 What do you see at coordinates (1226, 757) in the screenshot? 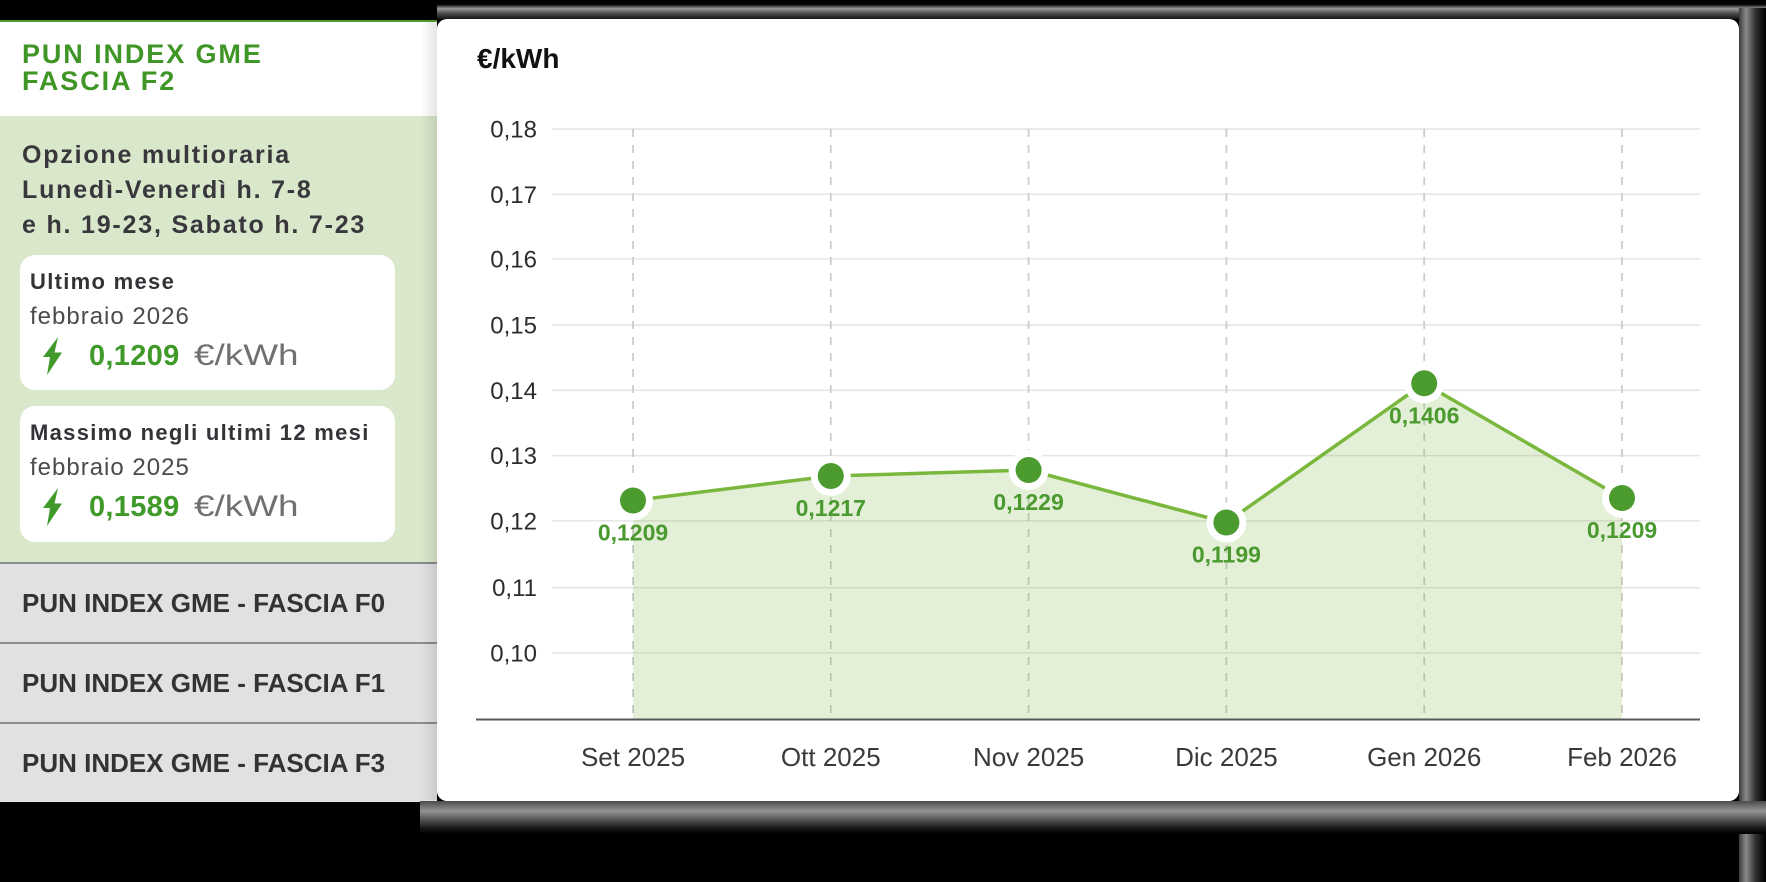
I see `svg-text: Dic 2025` at bounding box center [1226, 757].